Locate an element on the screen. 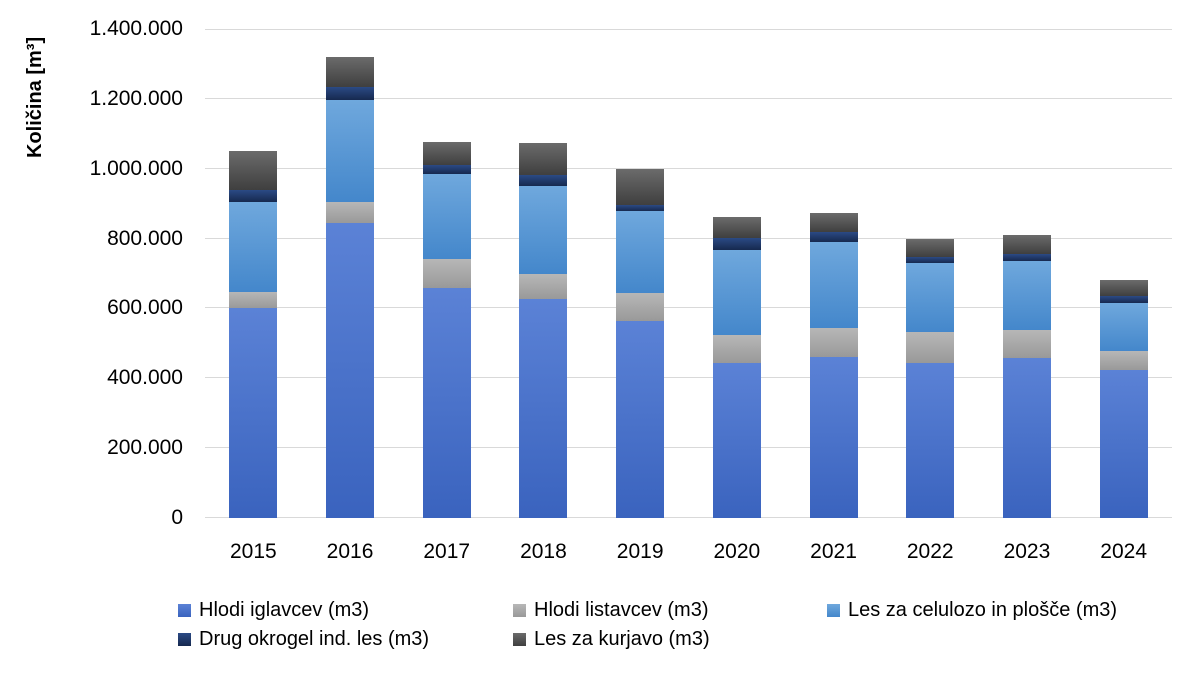 This screenshot has width=1200, height=675. drug-okrogel-swatch-icon is located at coordinates (184, 639).